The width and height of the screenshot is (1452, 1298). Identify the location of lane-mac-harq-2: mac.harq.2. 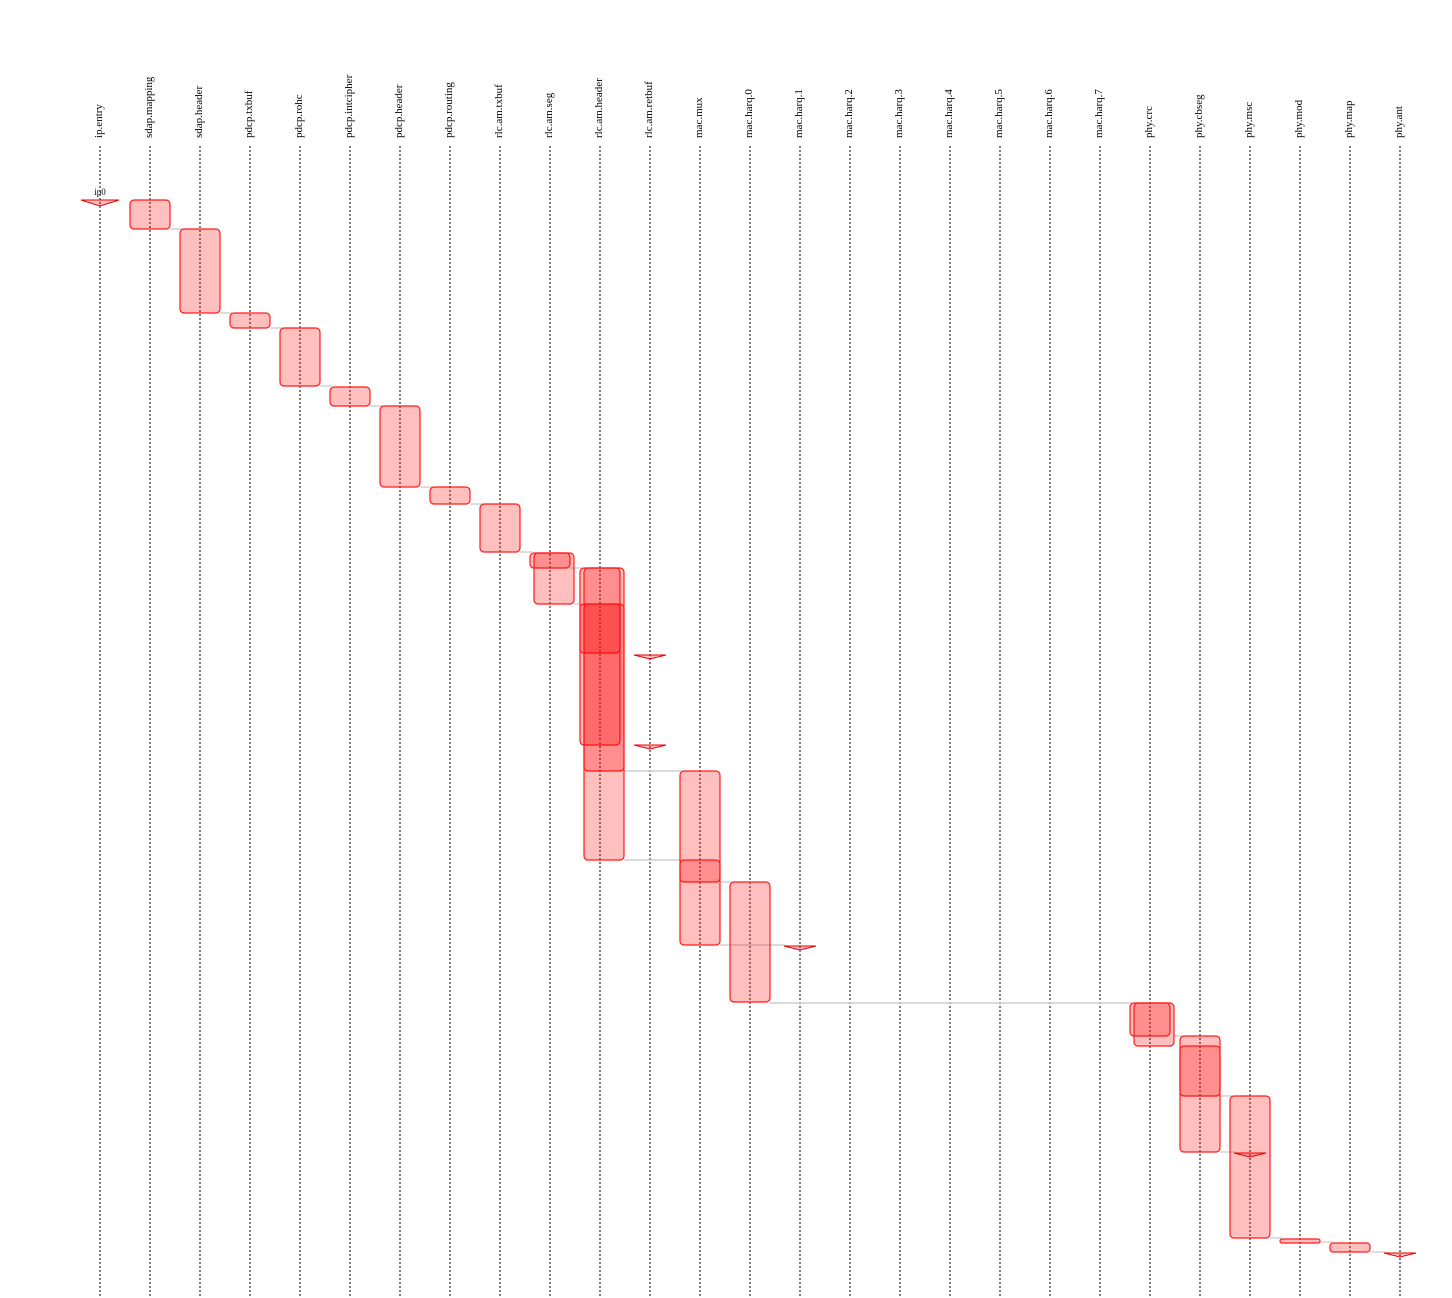
(849, 693).